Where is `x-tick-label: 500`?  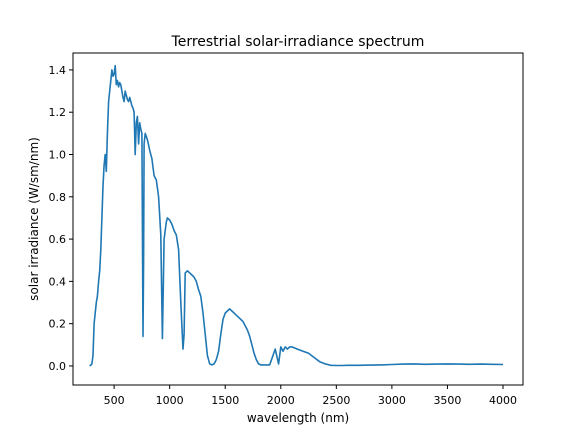
x-tick-label: 500 is located at coordinates (114, 400).